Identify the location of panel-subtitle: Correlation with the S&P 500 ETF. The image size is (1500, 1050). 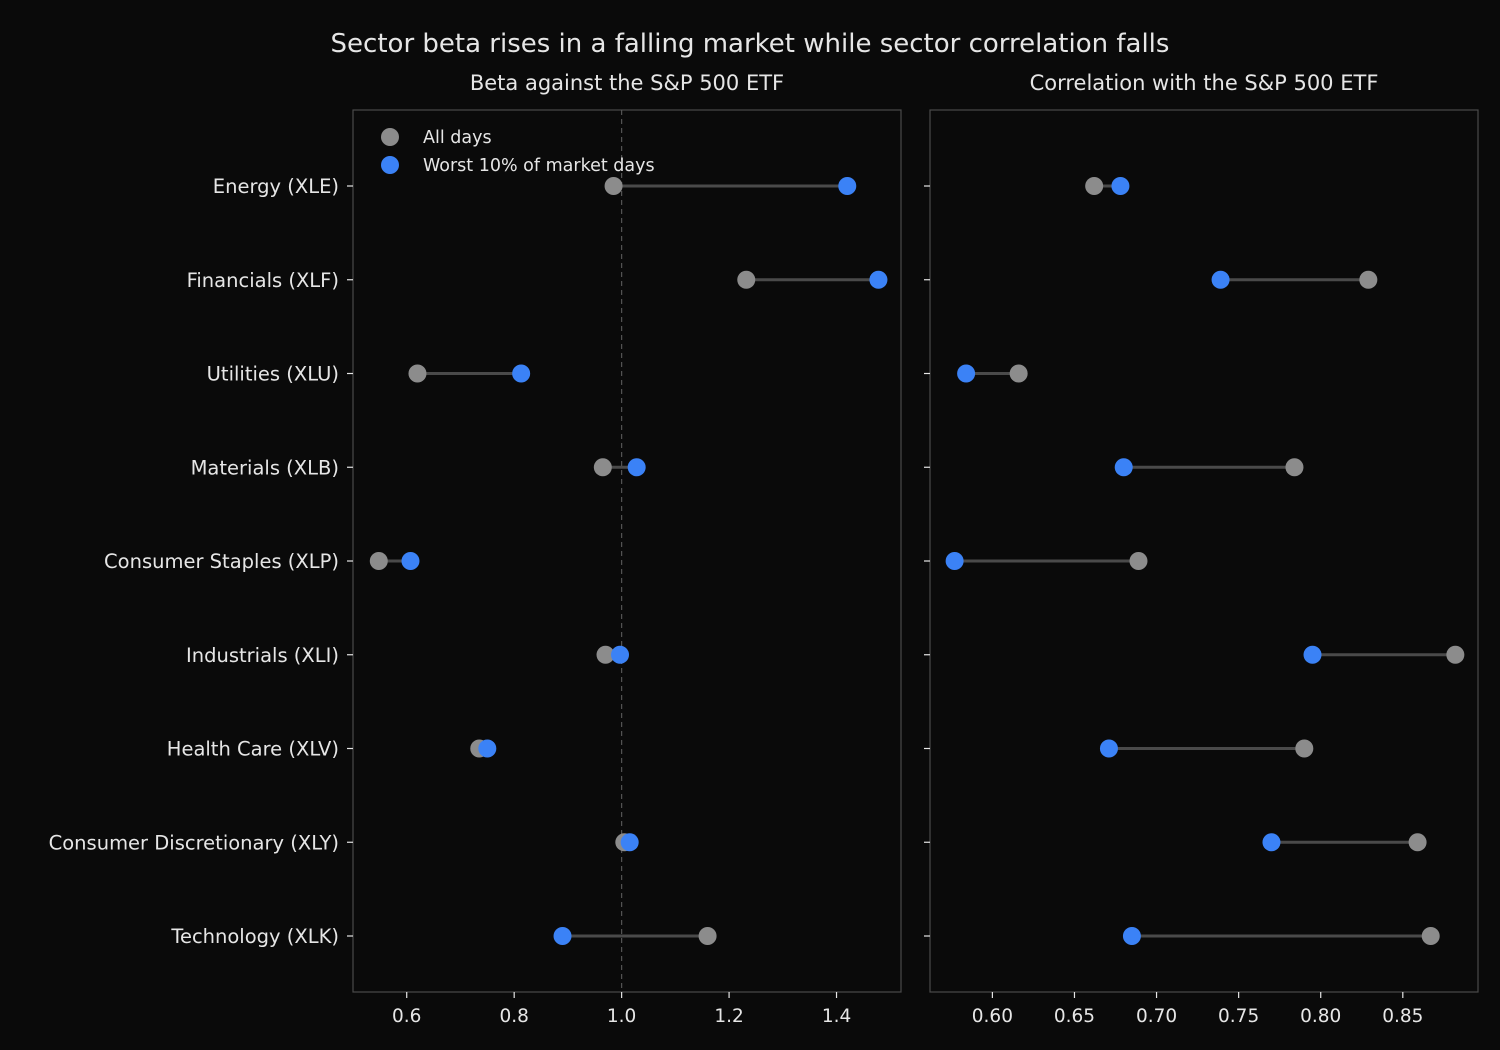
(1204, 83).